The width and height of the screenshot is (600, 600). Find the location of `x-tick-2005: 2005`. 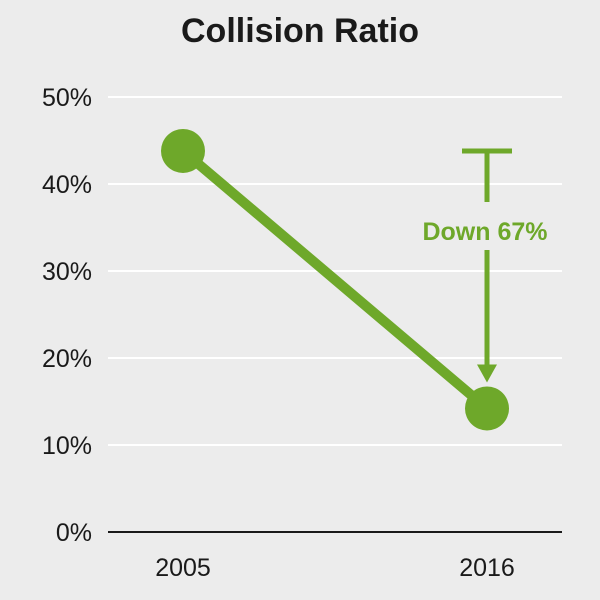

x-tick-2005: 2005 is located at coordinates (183, 568).